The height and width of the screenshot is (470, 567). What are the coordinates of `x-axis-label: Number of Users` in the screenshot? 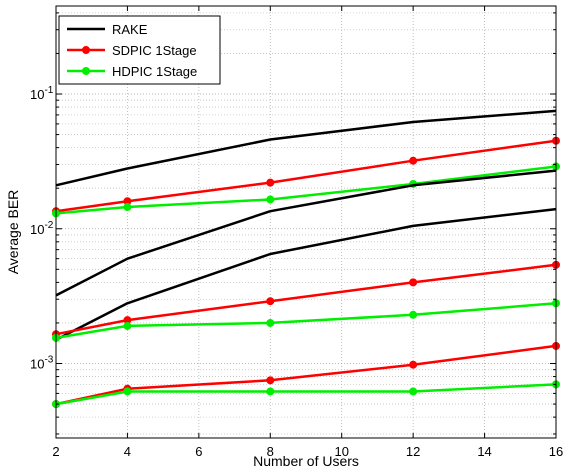 It's located at (306, 461).